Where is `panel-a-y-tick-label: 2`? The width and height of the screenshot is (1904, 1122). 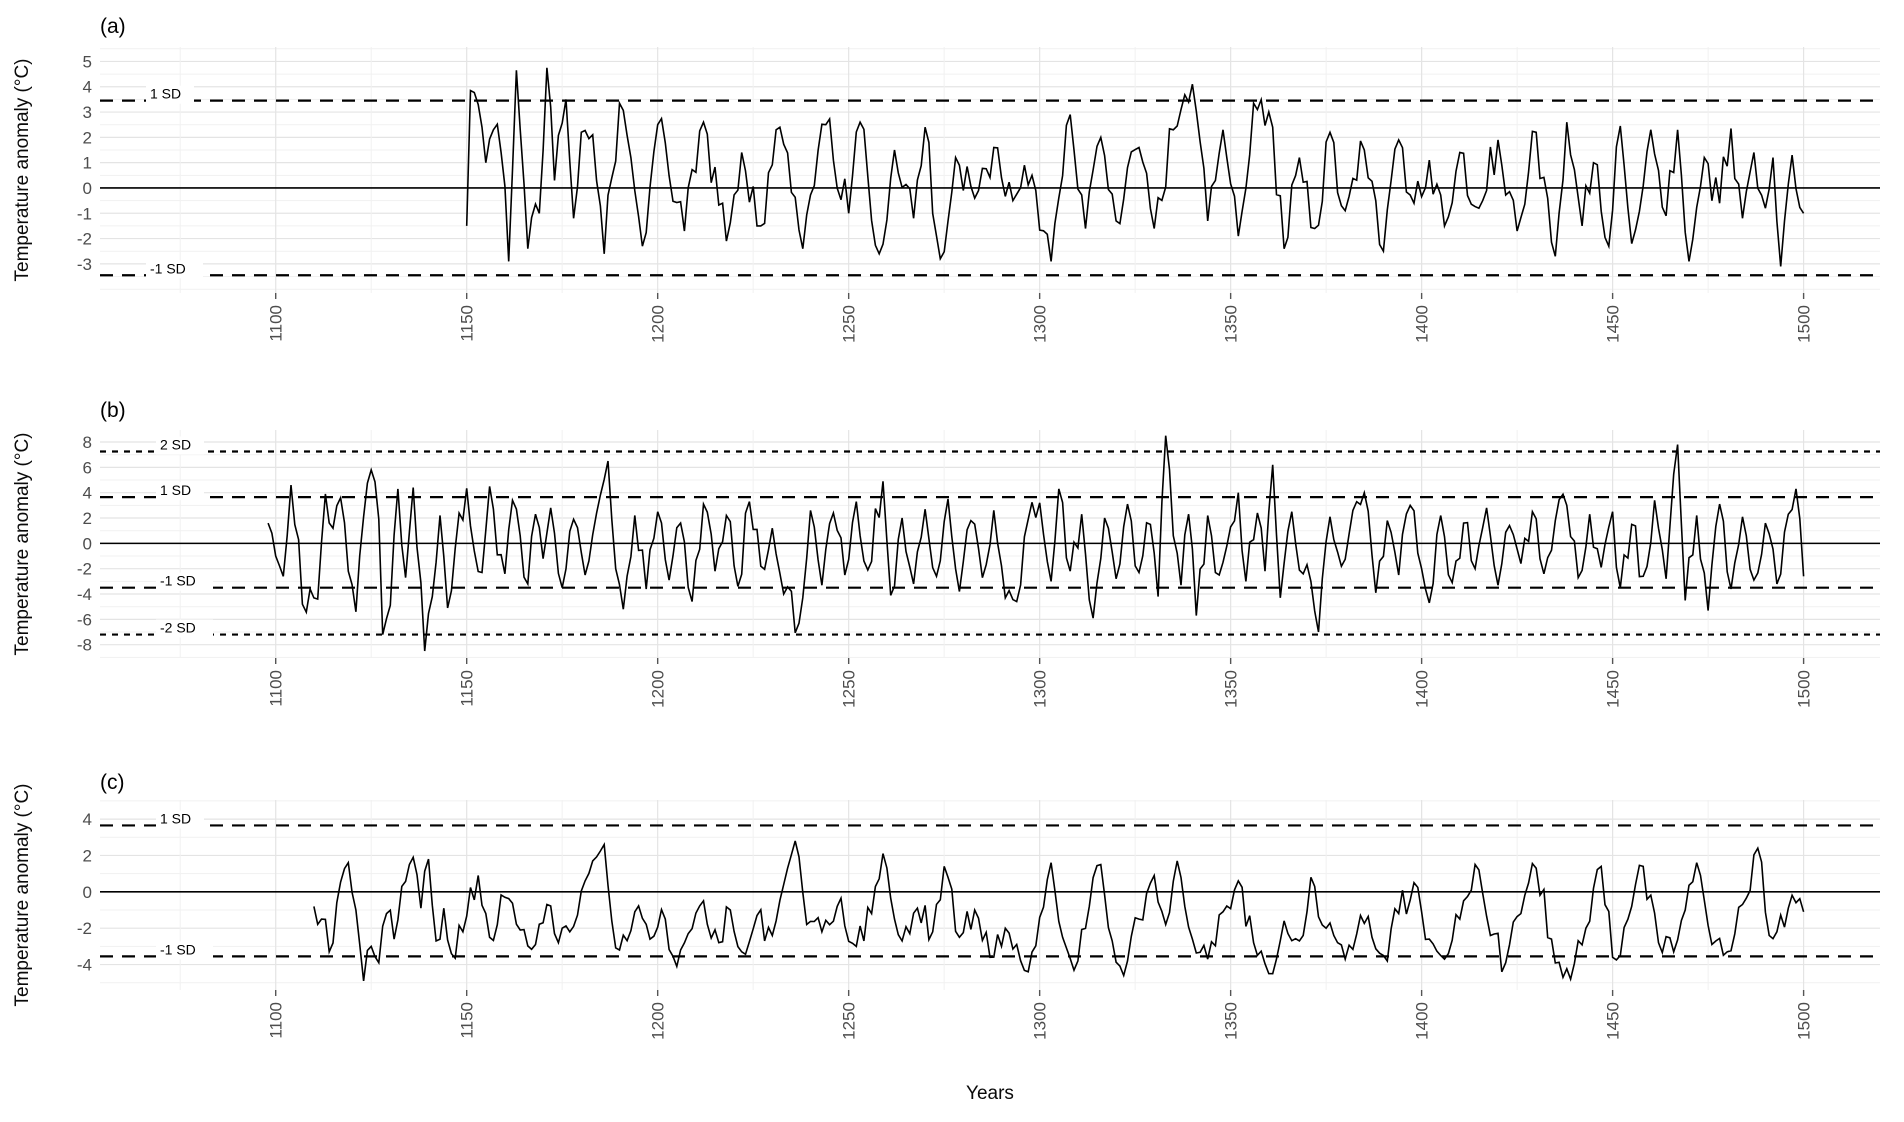
panel-a-y-tick-label: 2 is located at coordinates (87, 137).